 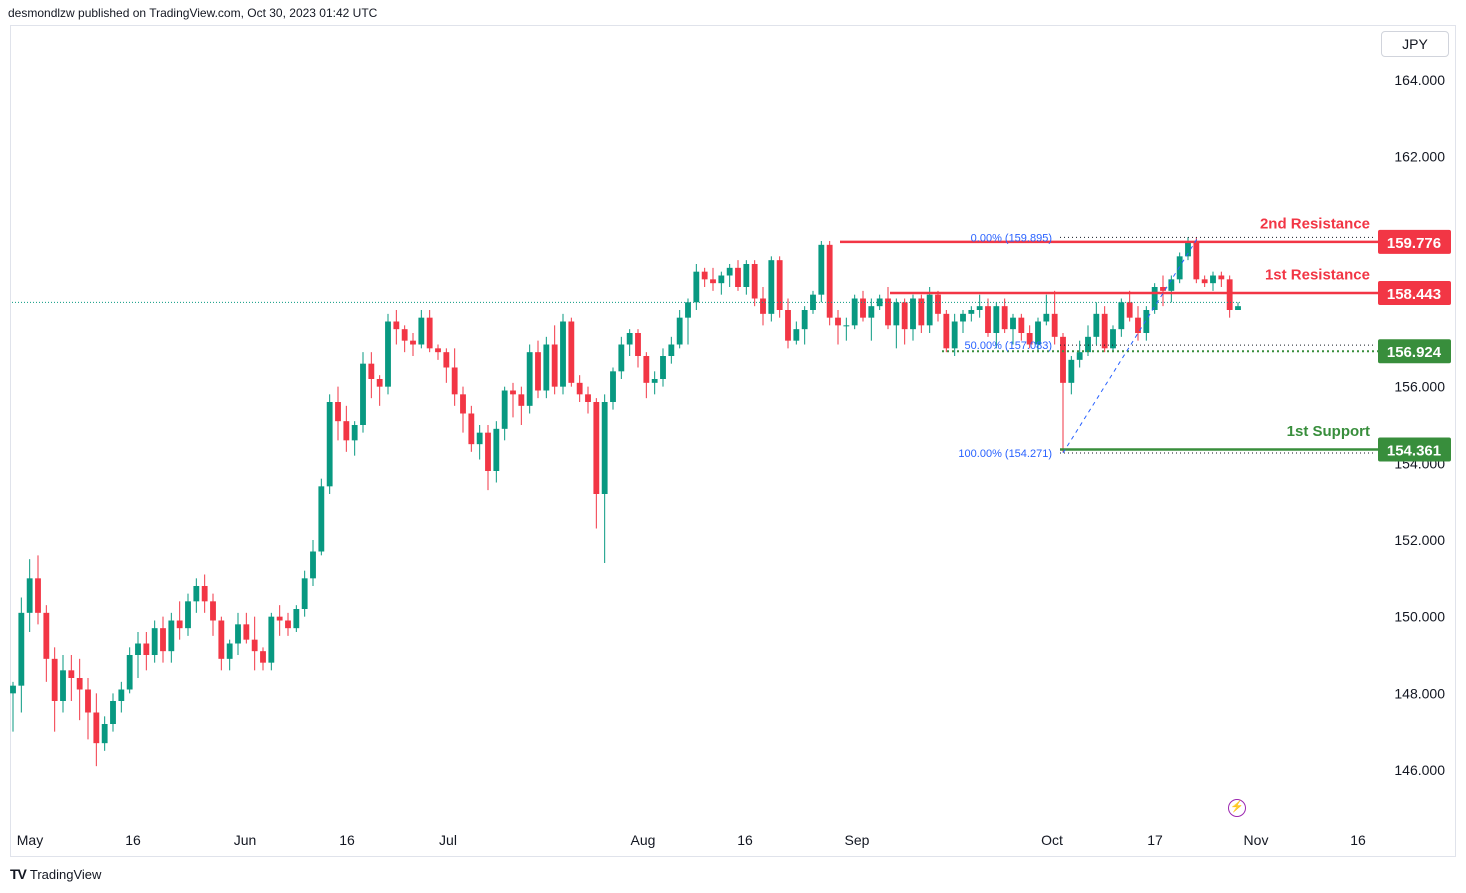 I want to click on y-tick-label: 148.000, so click(x=1419, y=693).